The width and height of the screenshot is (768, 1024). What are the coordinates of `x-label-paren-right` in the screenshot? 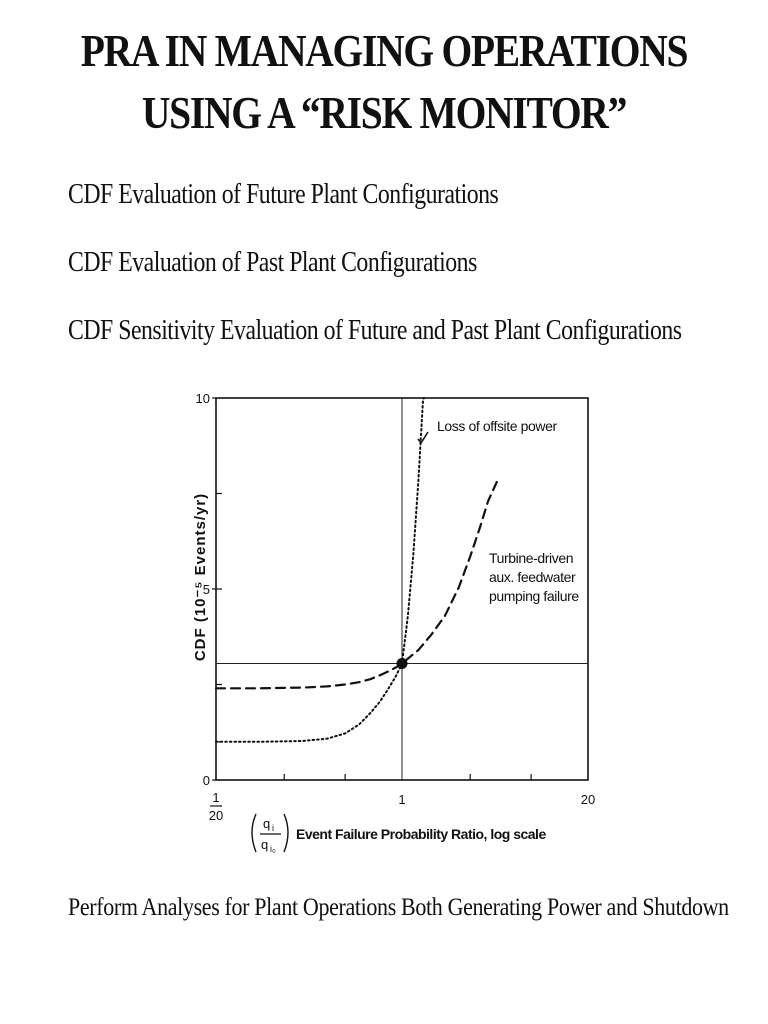 It's located at (286, 833).